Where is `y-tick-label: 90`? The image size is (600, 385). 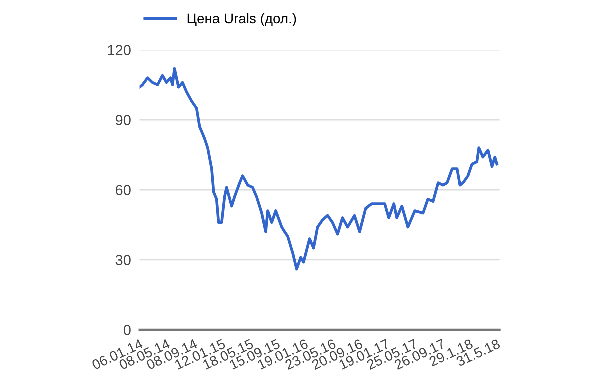 y-tick-label: 90 is located at coordinates (123, 120).